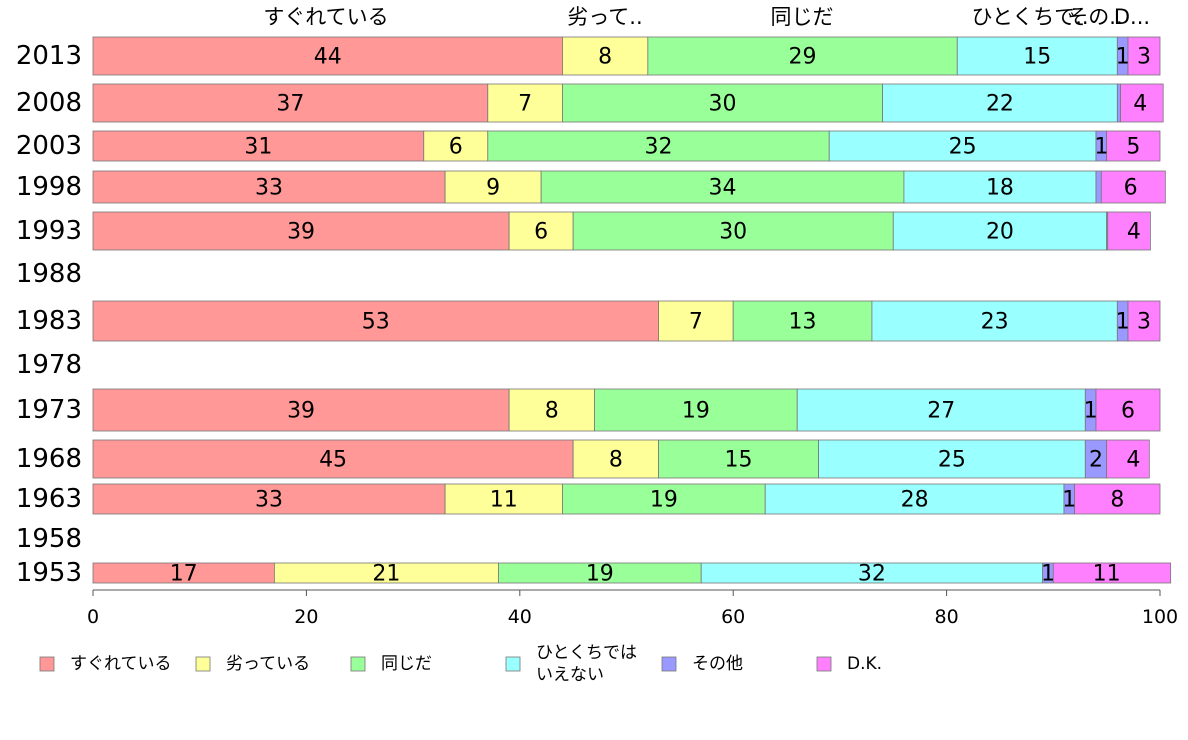  Describe the element at coordinates (1123, 322) in the screenshot. I see `data-label-1983-4: 1` at that location.